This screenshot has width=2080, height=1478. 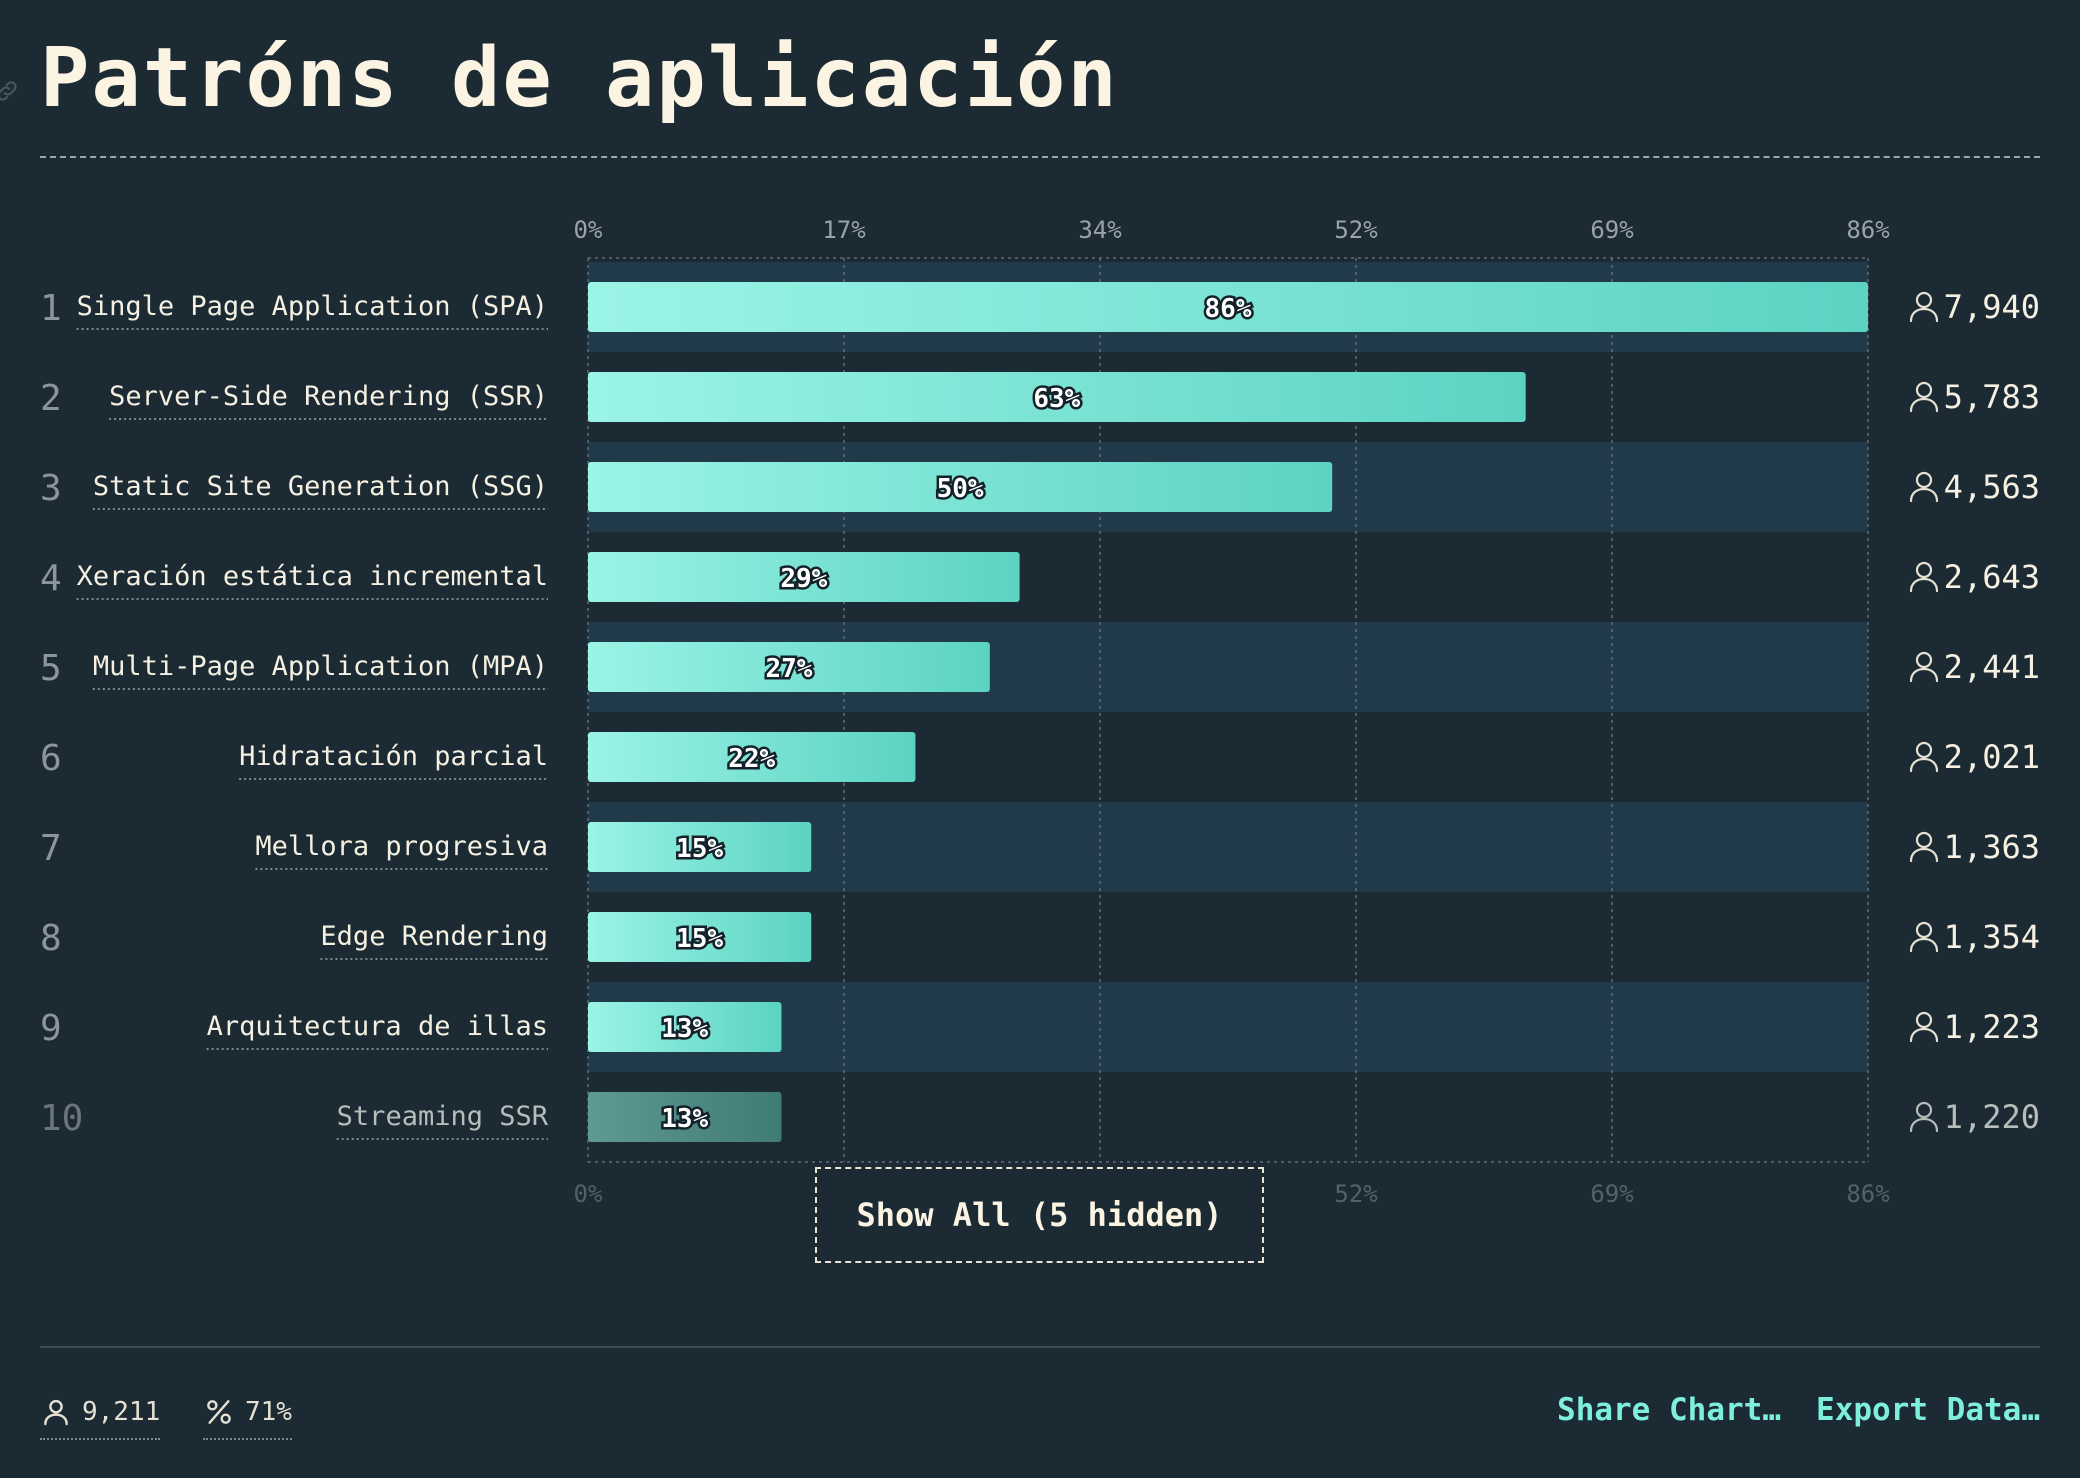 I want to click on footer-divider, so click(x=1040, y=1347).